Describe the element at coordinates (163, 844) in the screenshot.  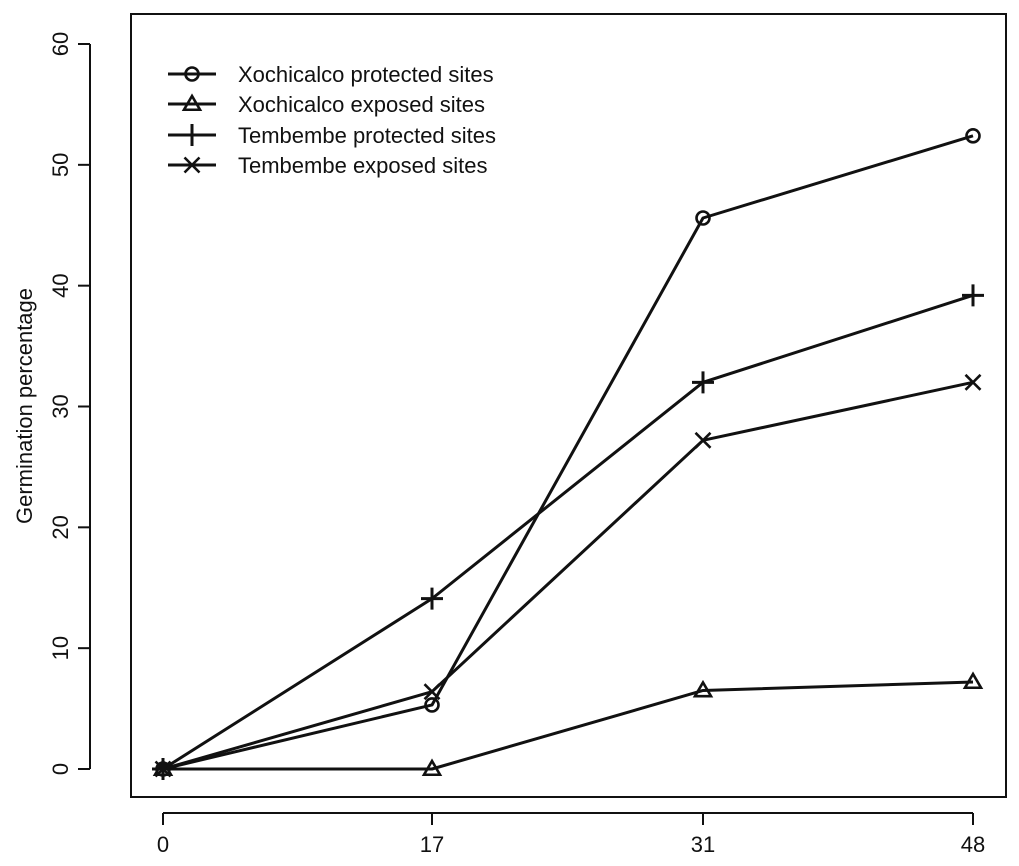
I see `x-tick-label: 0` at that location.